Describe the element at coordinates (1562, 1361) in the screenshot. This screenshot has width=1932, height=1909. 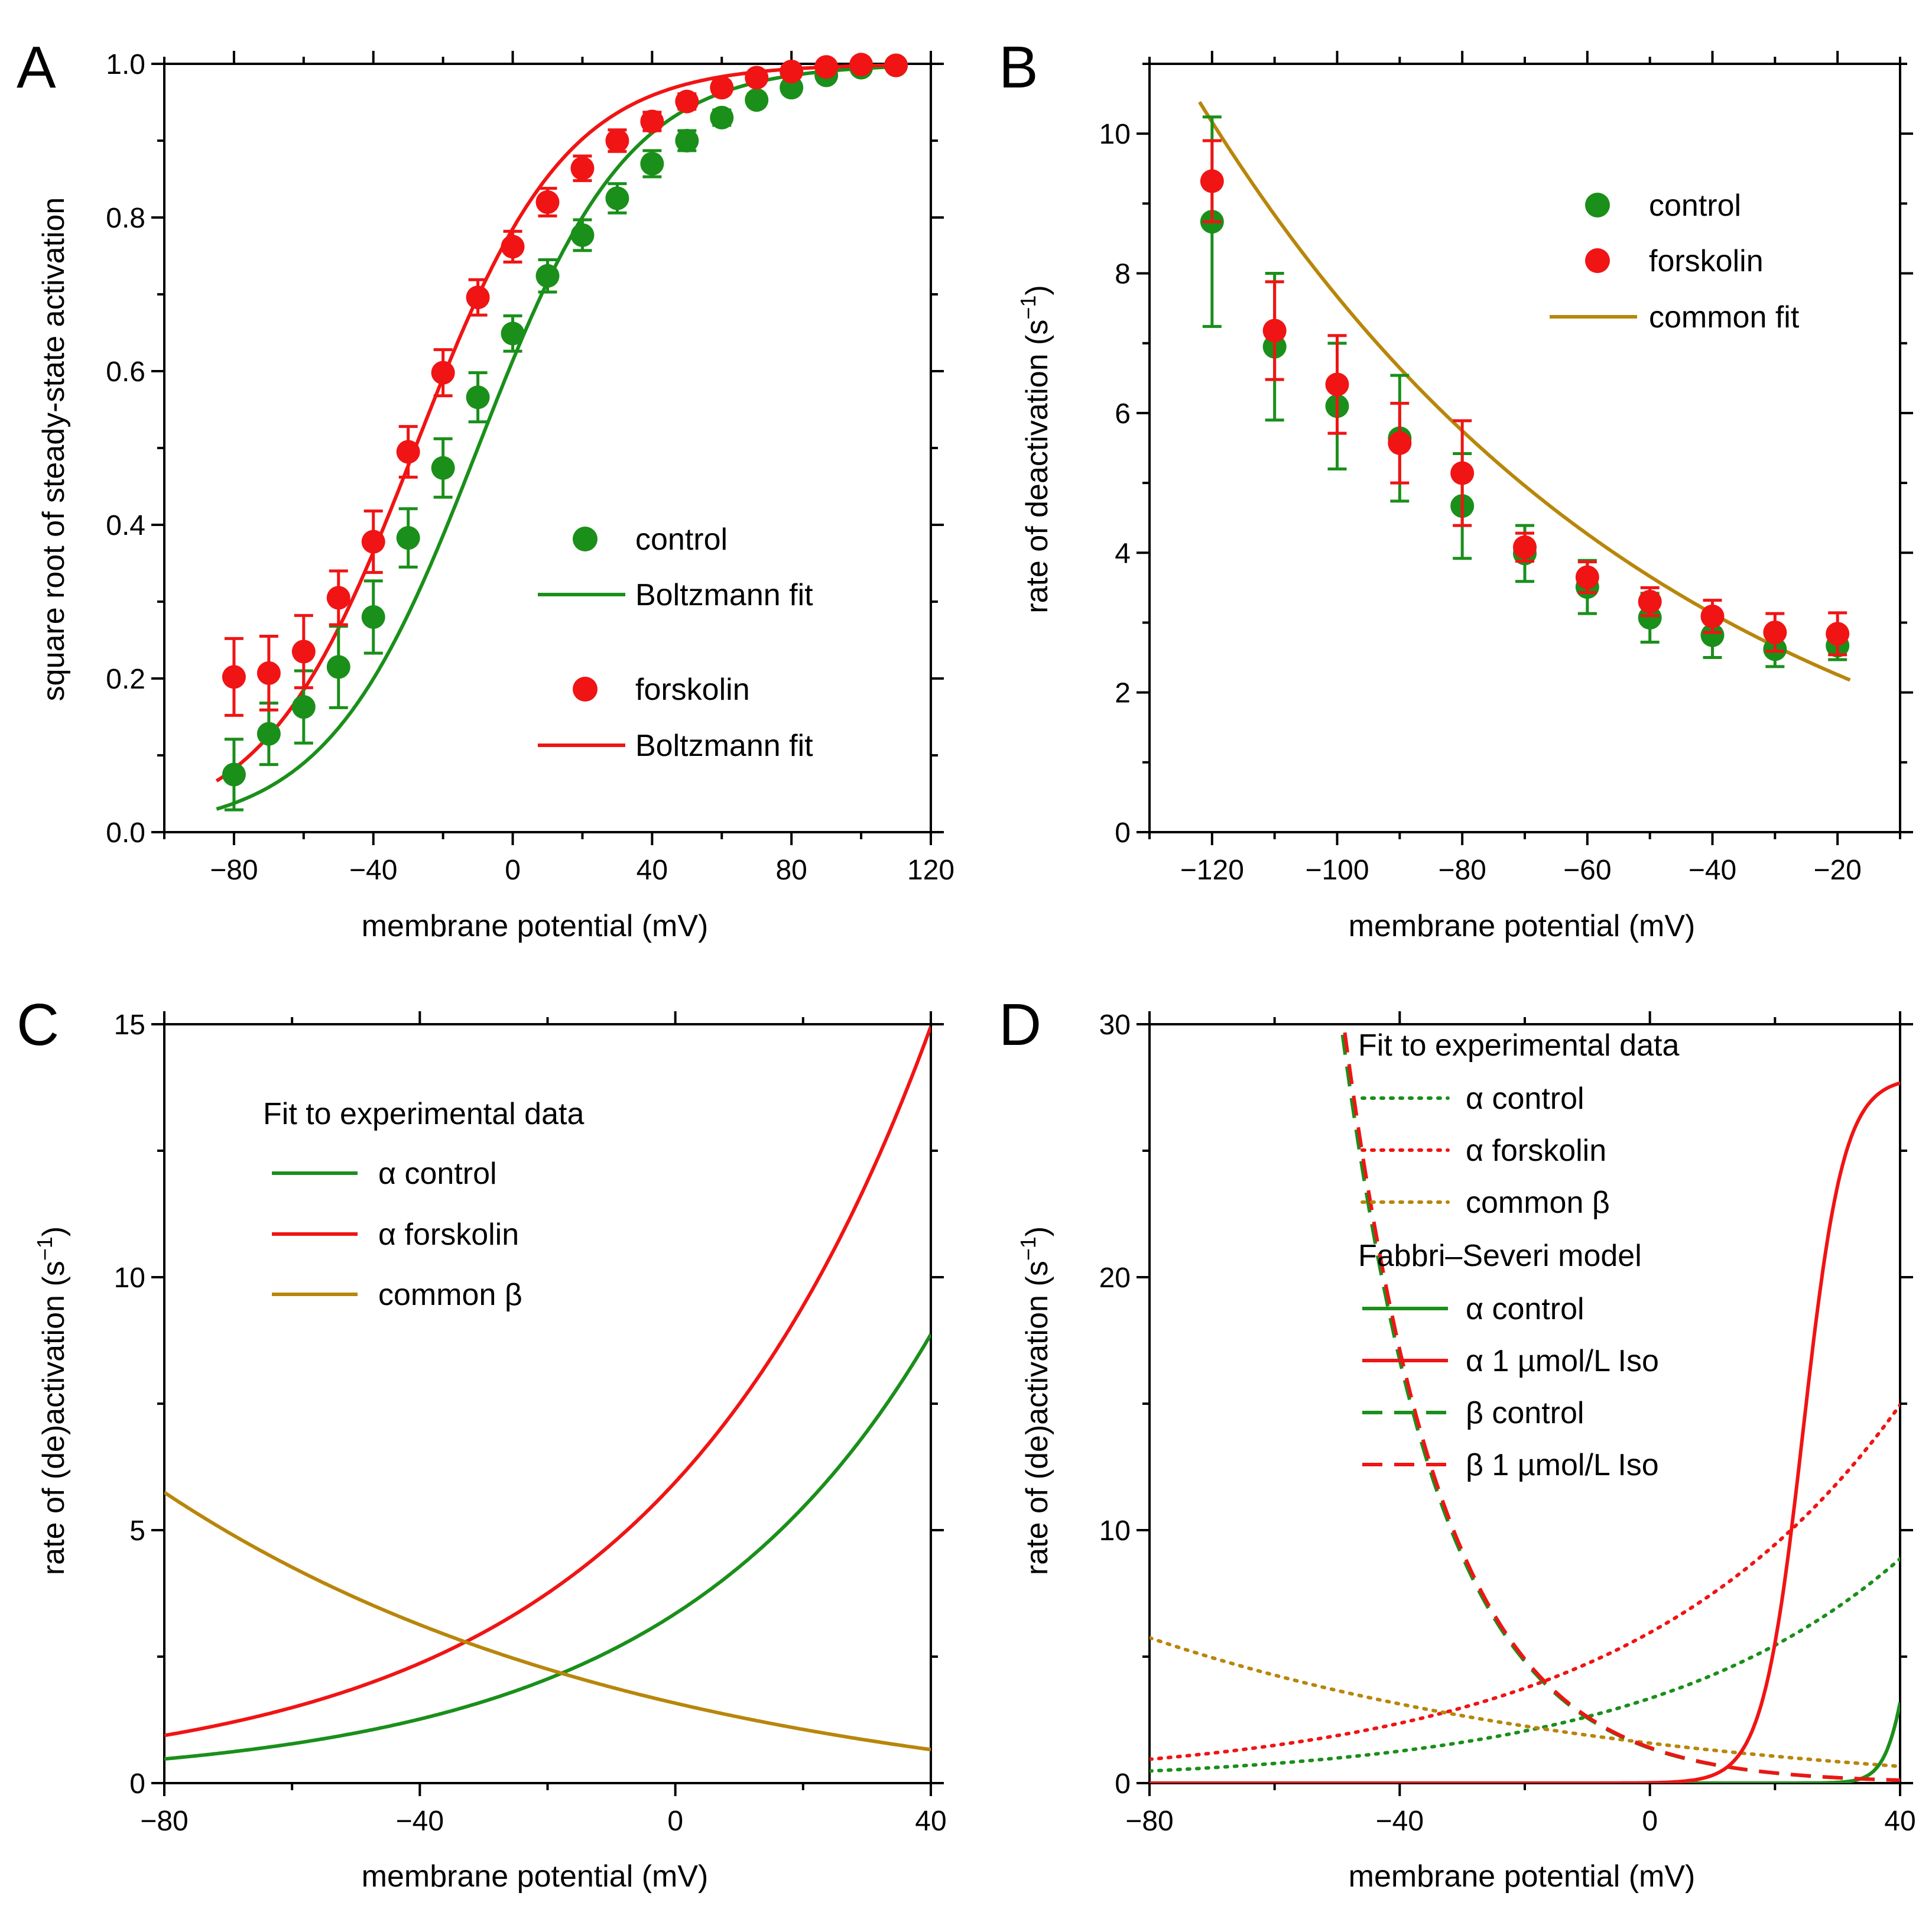
I see `panel-d-legend-model-alpha-iso-label: α 1 µmol/L Iso` at that location.